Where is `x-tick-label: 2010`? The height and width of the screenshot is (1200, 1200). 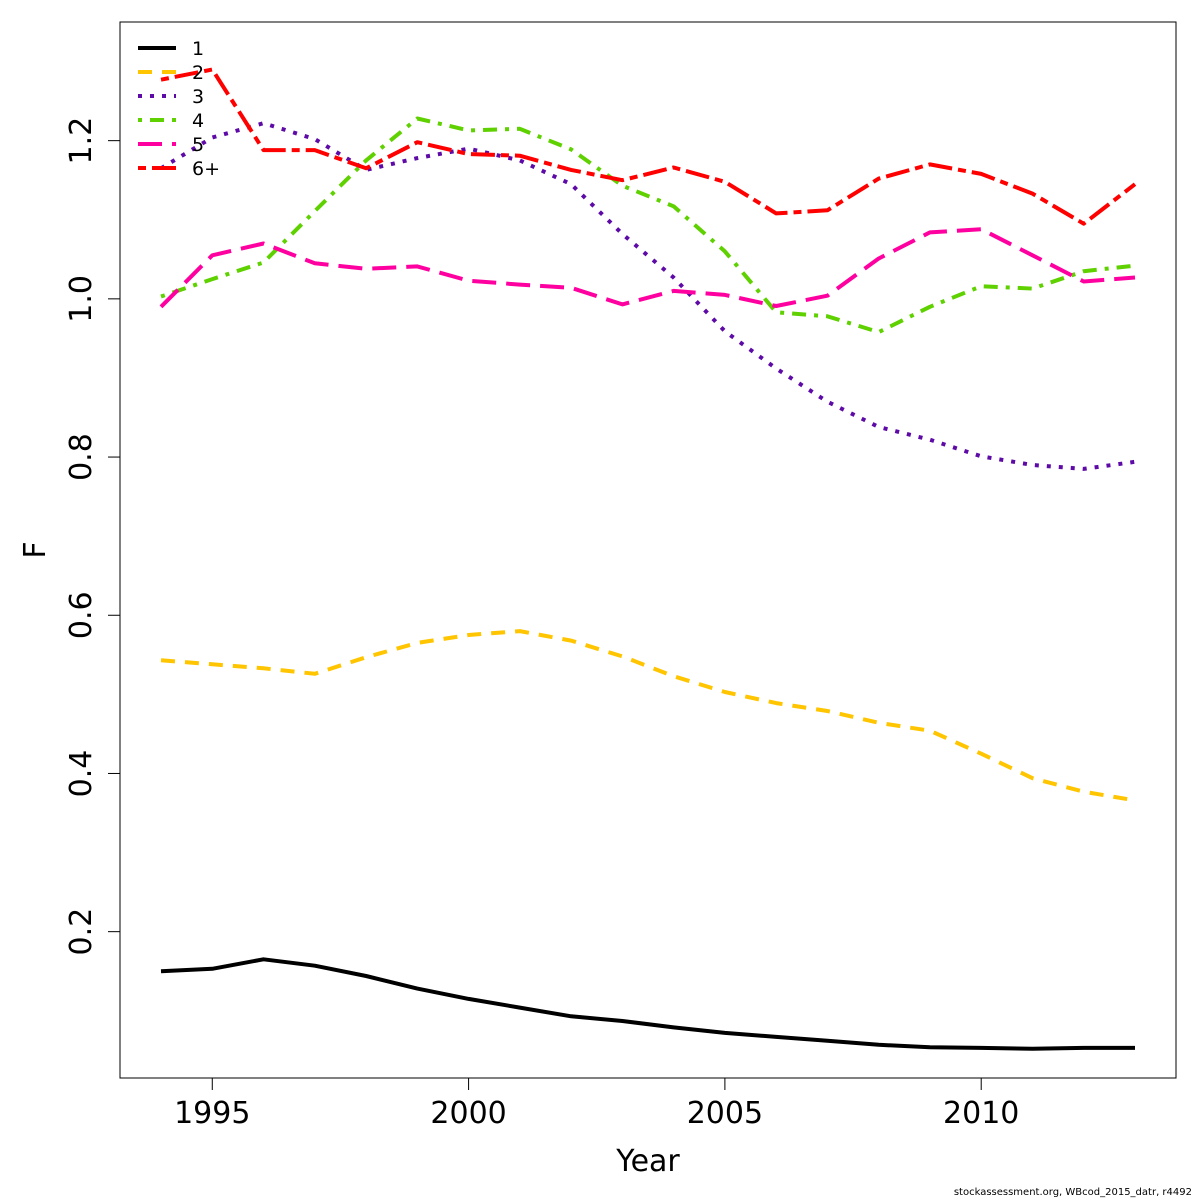 x-tick-label: 2010 is located at coordinates (981, 1113).